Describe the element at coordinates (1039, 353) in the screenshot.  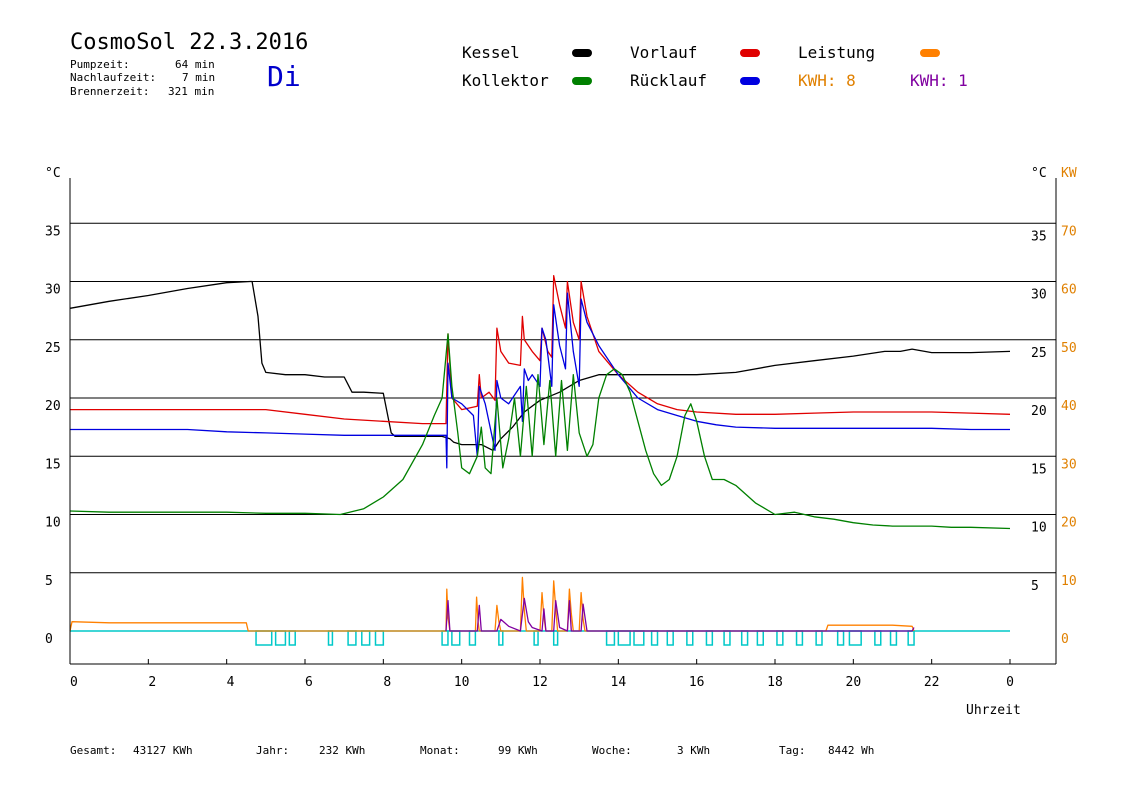
I see `right-temp-tick-label: 25` at that location.